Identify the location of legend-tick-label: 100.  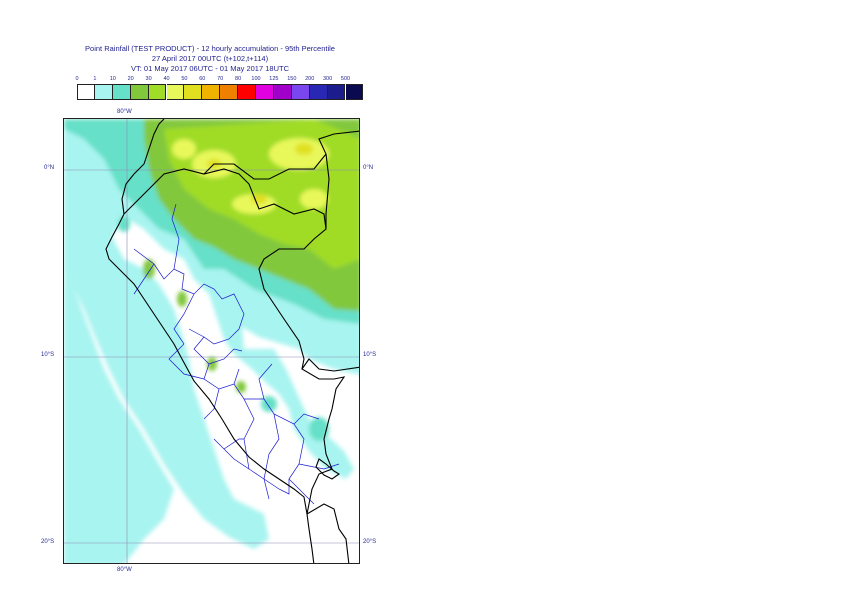
(256, 79).